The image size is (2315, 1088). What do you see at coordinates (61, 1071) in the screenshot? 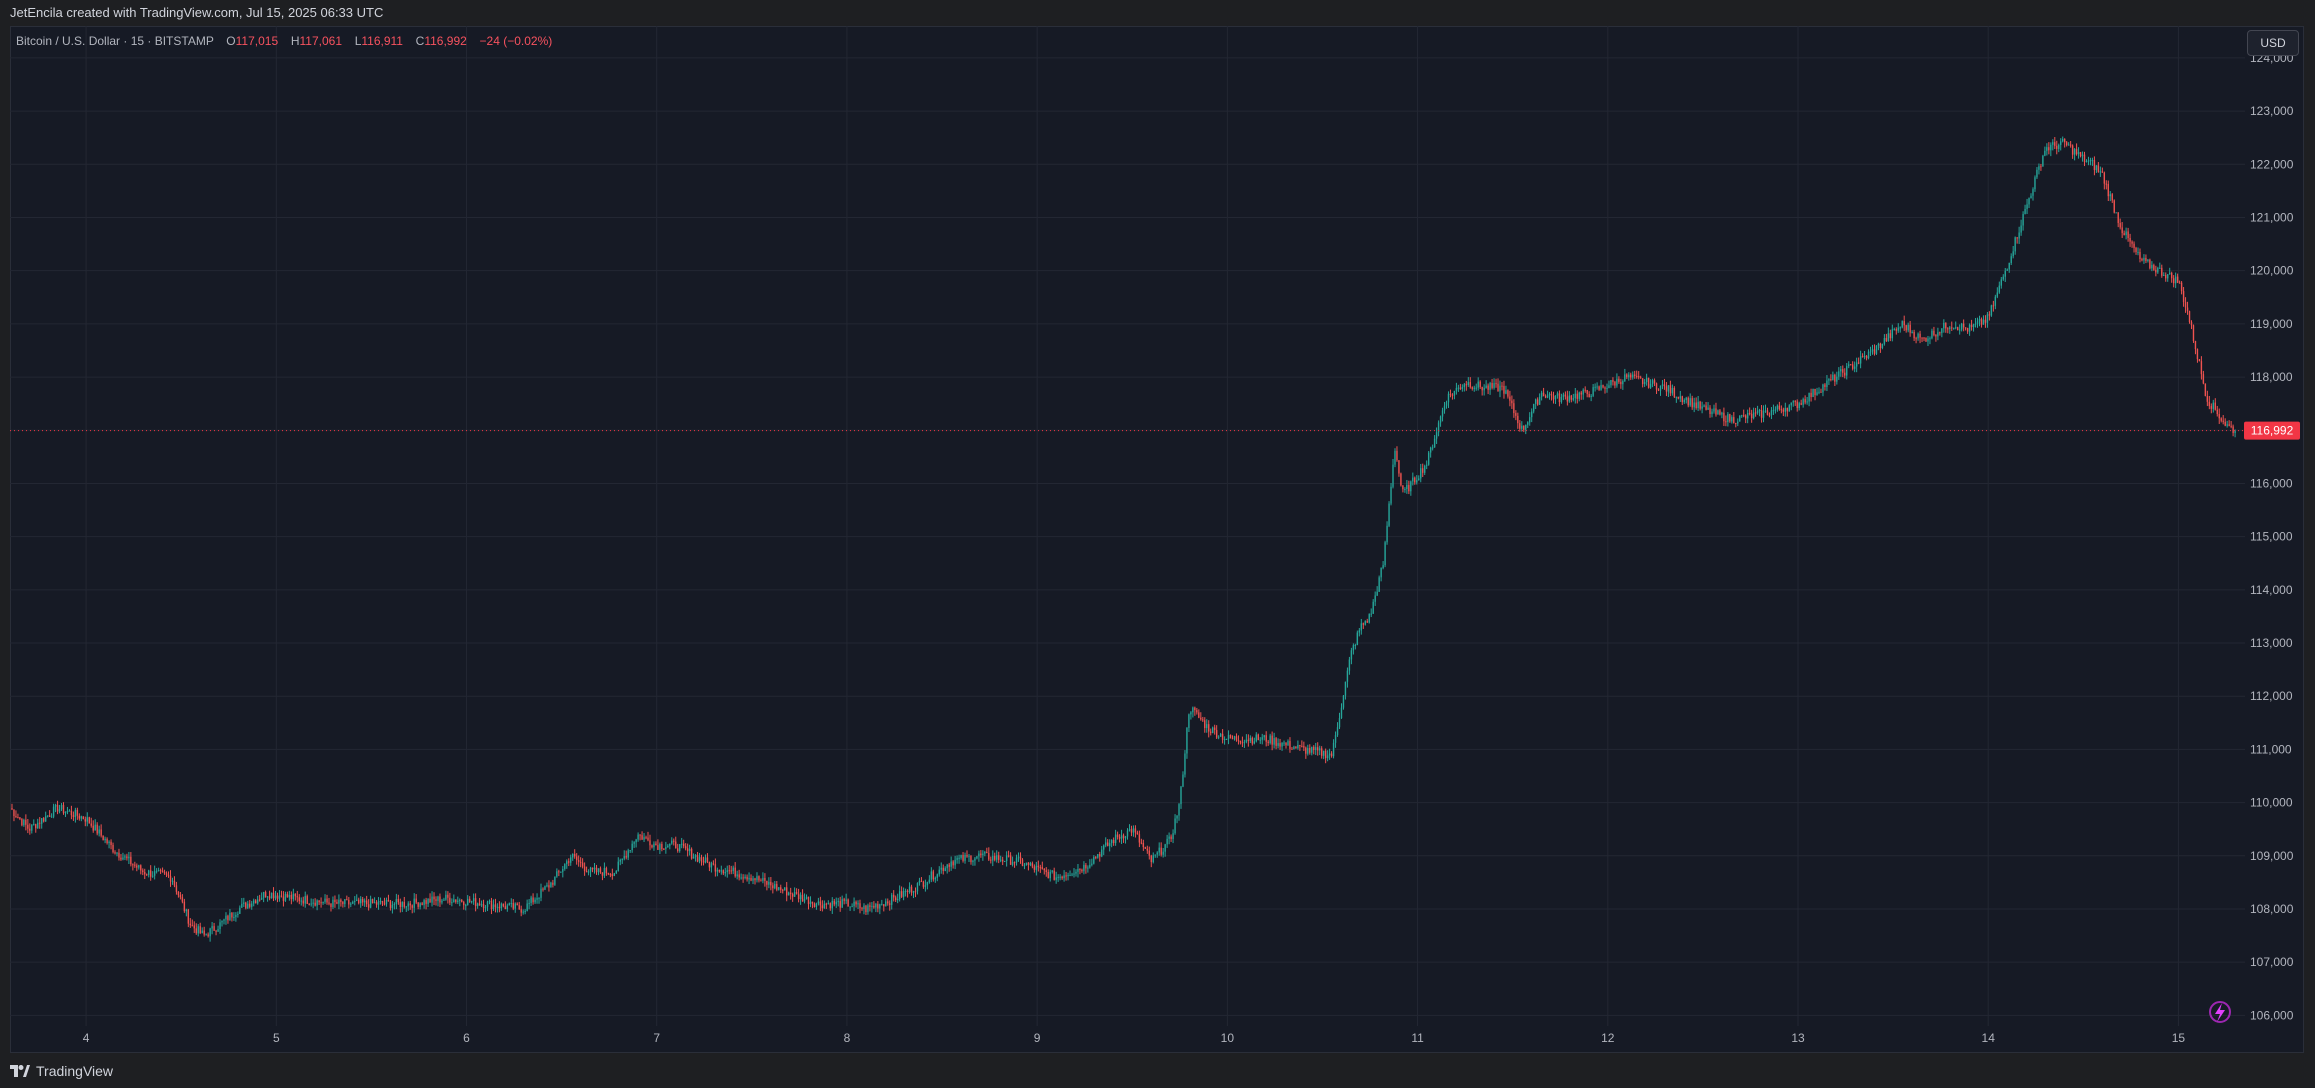
I see `tradingview-brand: TradingView` at bounding box center [61, 1071].